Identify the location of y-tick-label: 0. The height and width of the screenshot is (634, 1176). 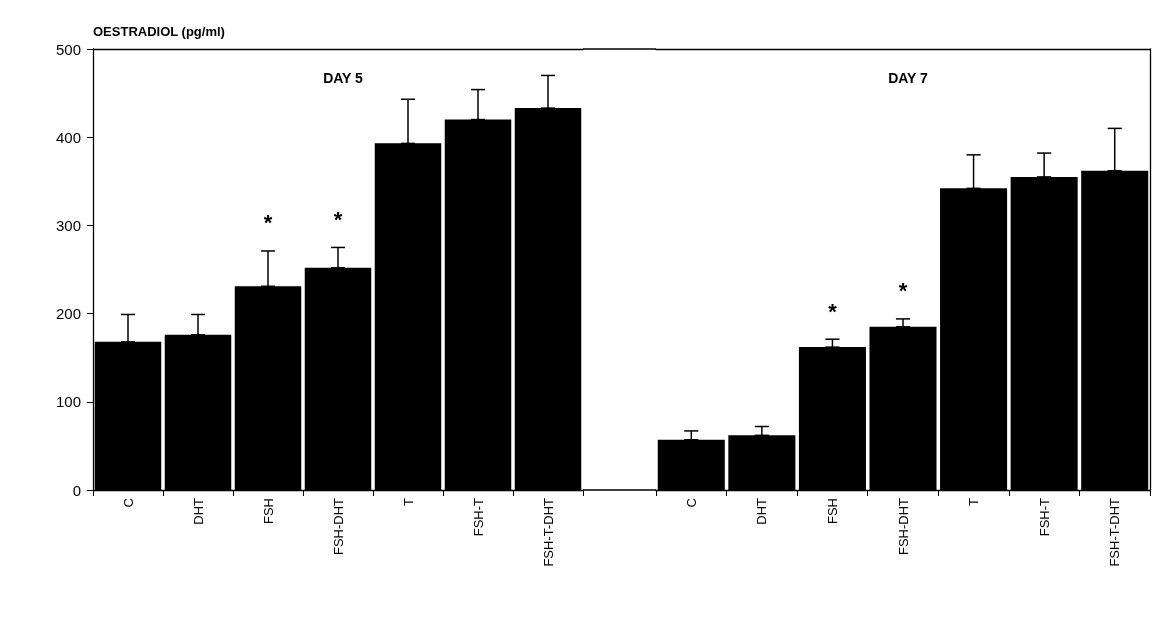
(76, 490).